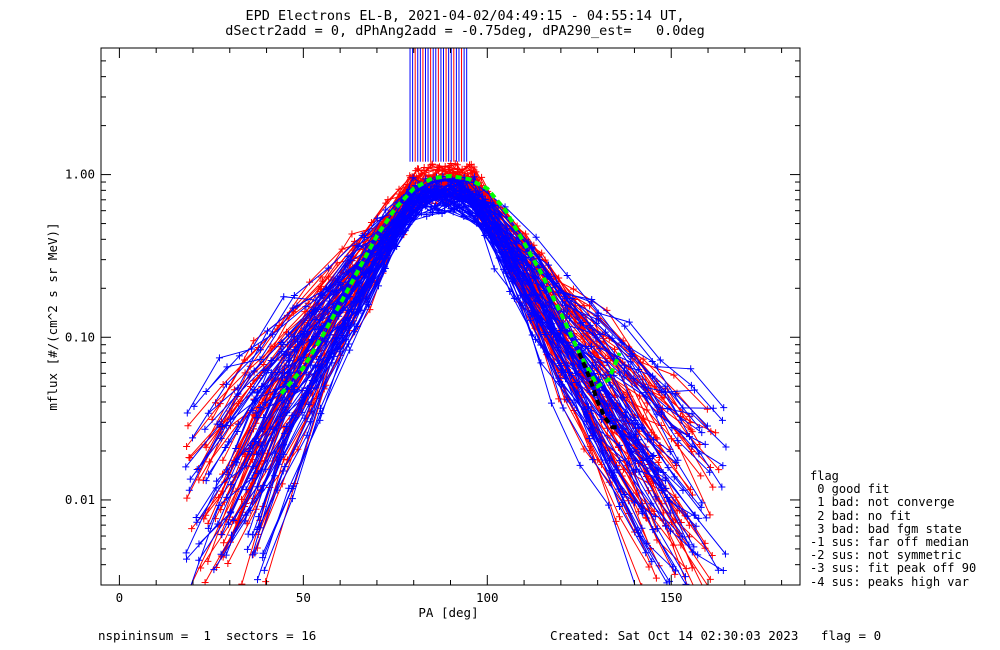  What do you see at coordinates (893, 568) in the screenshot?
I see `legend-item-6: -3 sus: fit peak off 90` at bounding box center [893, 568].